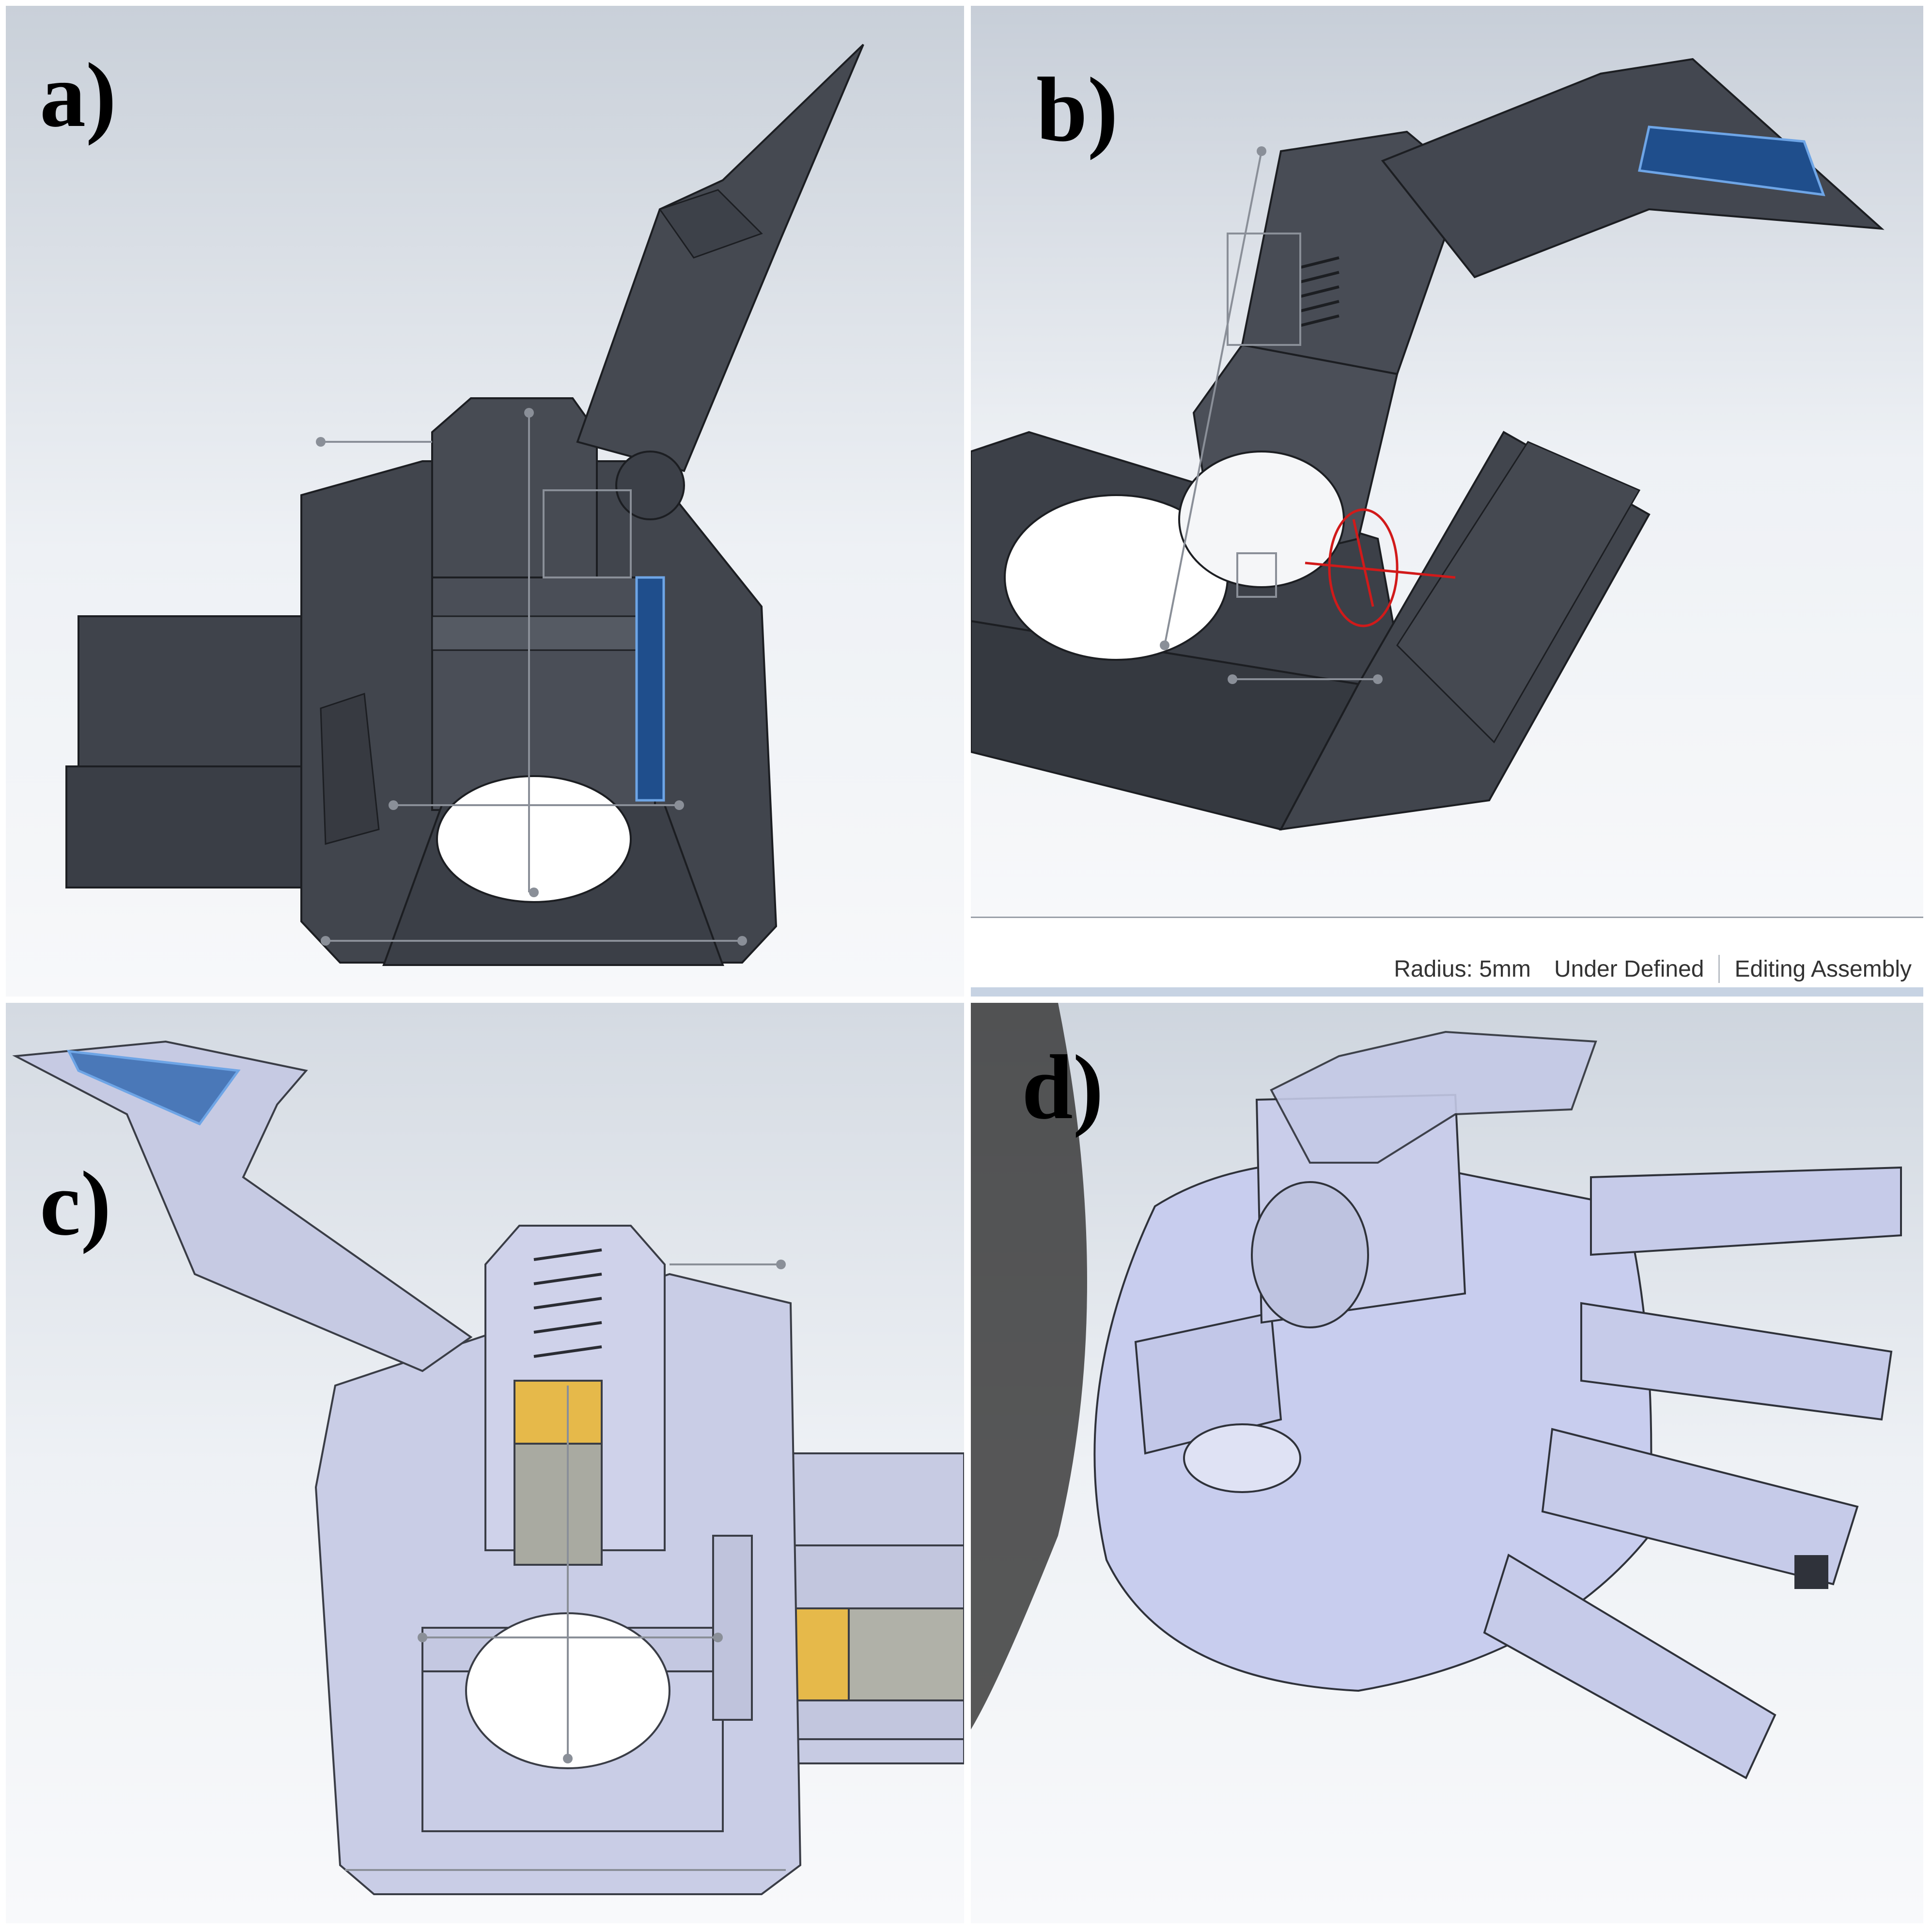  What do you see at coordinates (75, 1204) in the screenshot?
I see `panel-label-c: c)` at bounding box center [75, 1204].